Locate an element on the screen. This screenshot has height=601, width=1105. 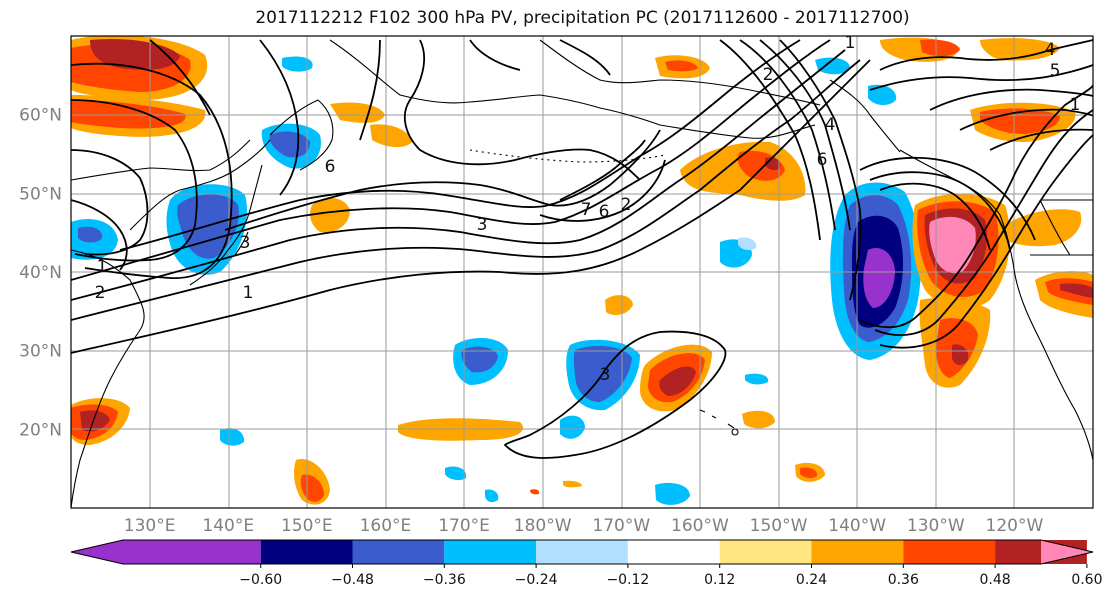
colorbar-outline is located at coordinates (582, 552).